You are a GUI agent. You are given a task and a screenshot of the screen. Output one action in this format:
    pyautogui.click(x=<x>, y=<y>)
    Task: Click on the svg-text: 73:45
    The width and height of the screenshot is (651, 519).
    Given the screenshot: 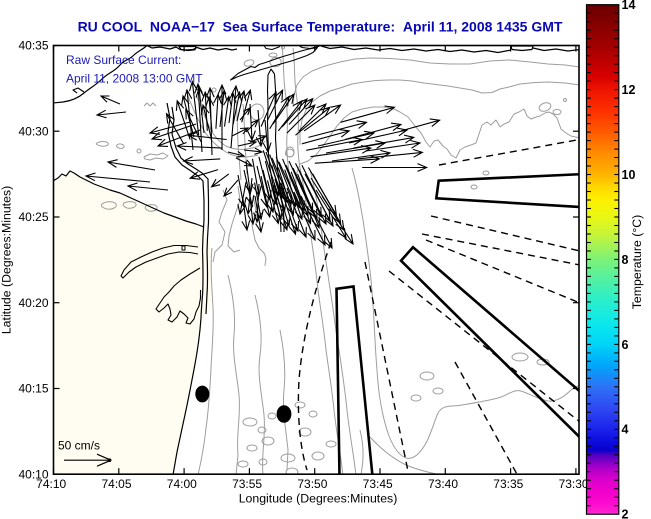 What is the action you would take?
    pyautogui.click(x=378, y=484)
    